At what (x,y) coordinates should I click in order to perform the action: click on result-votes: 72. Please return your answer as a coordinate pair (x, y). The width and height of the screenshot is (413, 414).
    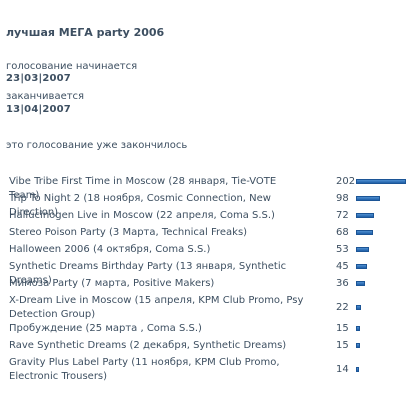
    Looking at the image, I should click on (342, 215).